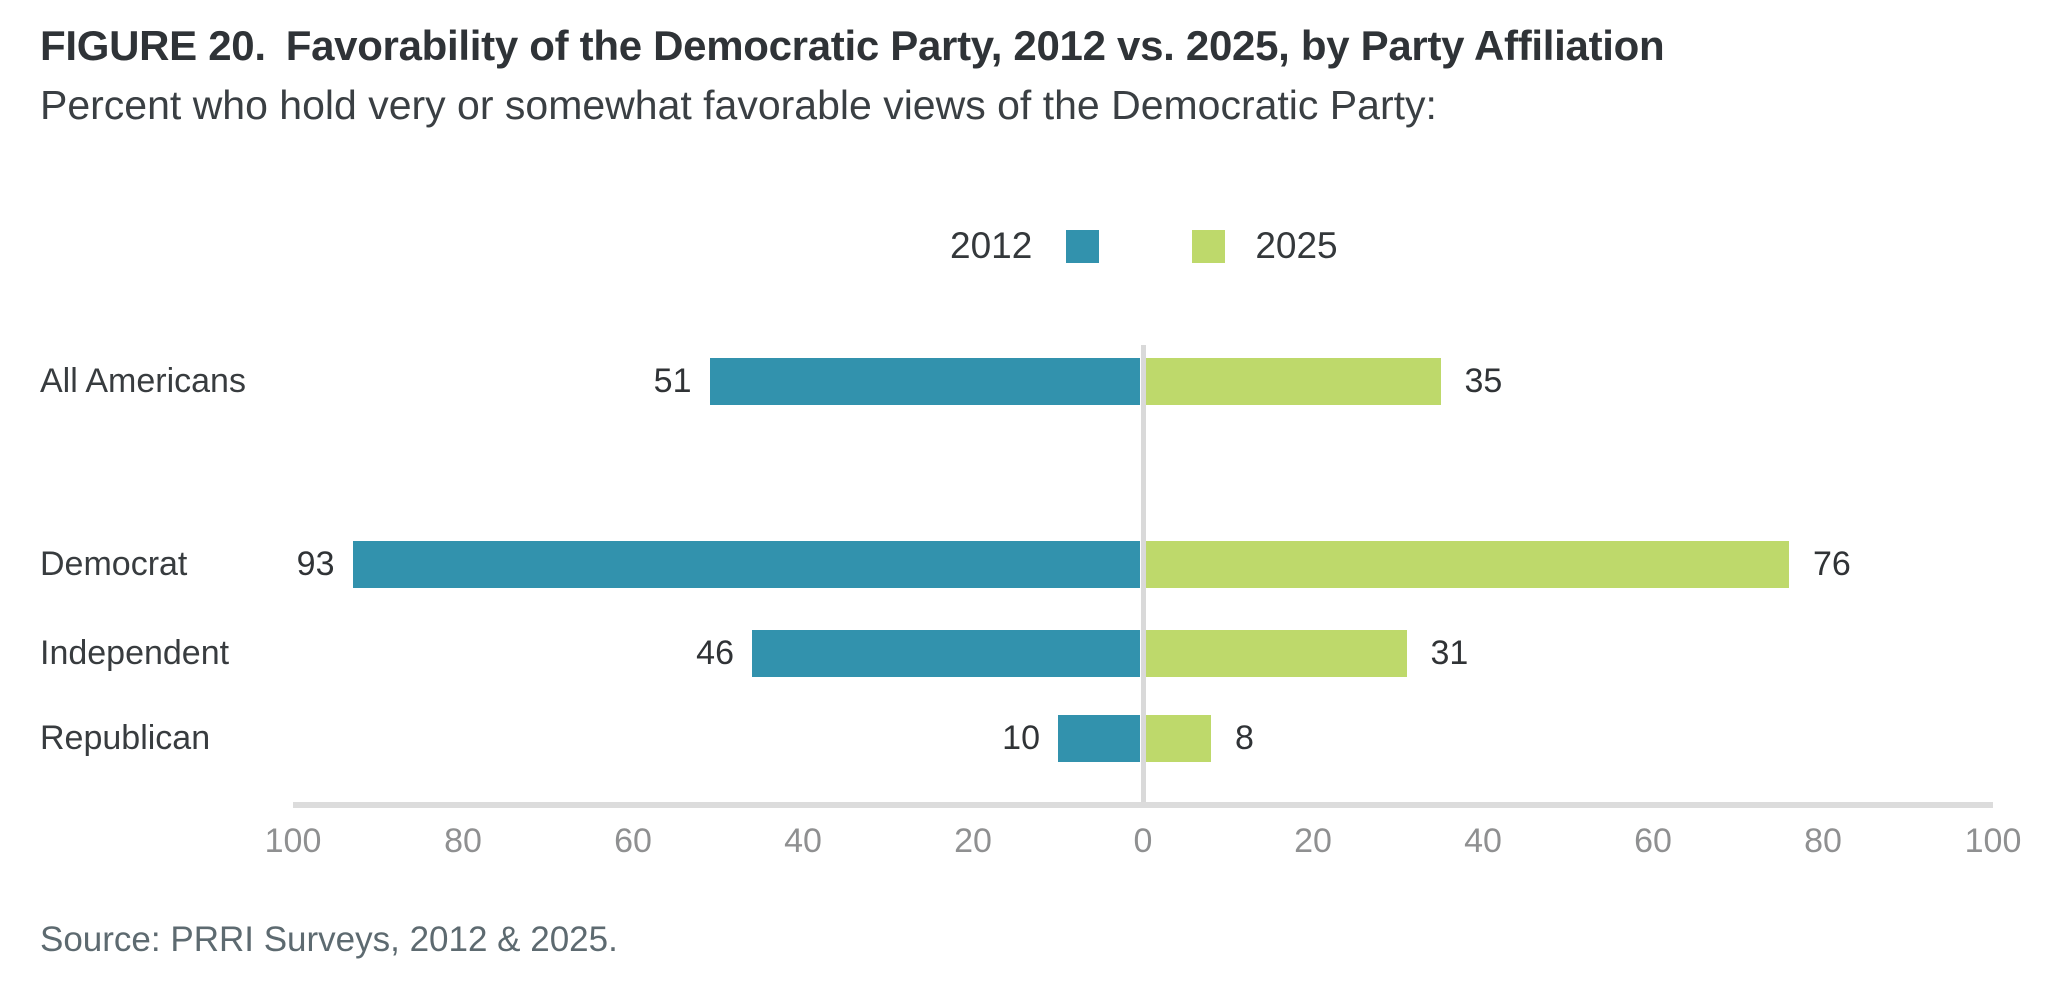 The width and height of the screenshot is (2064, 1000). I want to click on x-axis-line, so click(1143, 805).